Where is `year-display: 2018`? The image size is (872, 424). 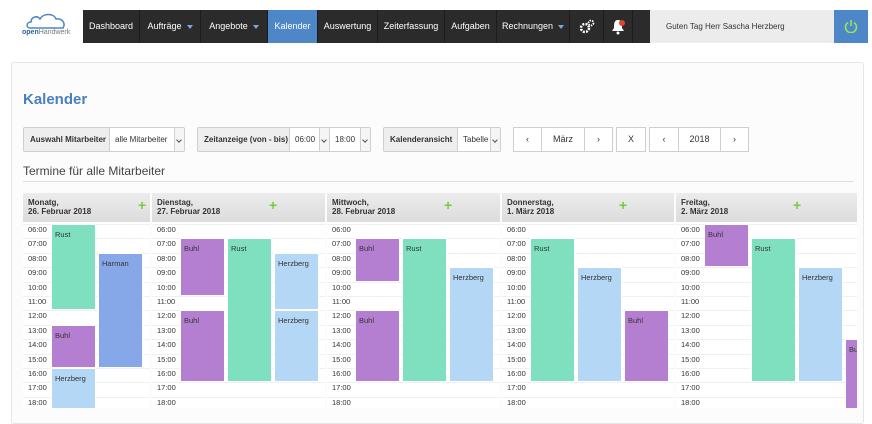
year-display: 2018 is located at coordinates (699, 139).